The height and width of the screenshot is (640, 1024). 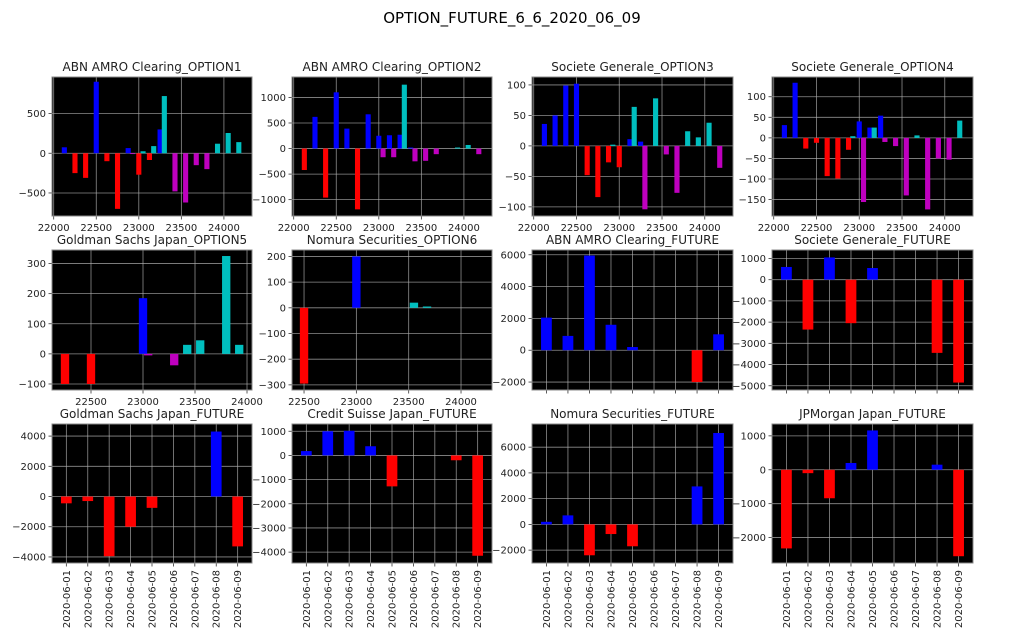 What do you see at coordinates (33, 467) in the screenshot?
I see `y-tick-label: 2000` at bounding box center [33, 467].